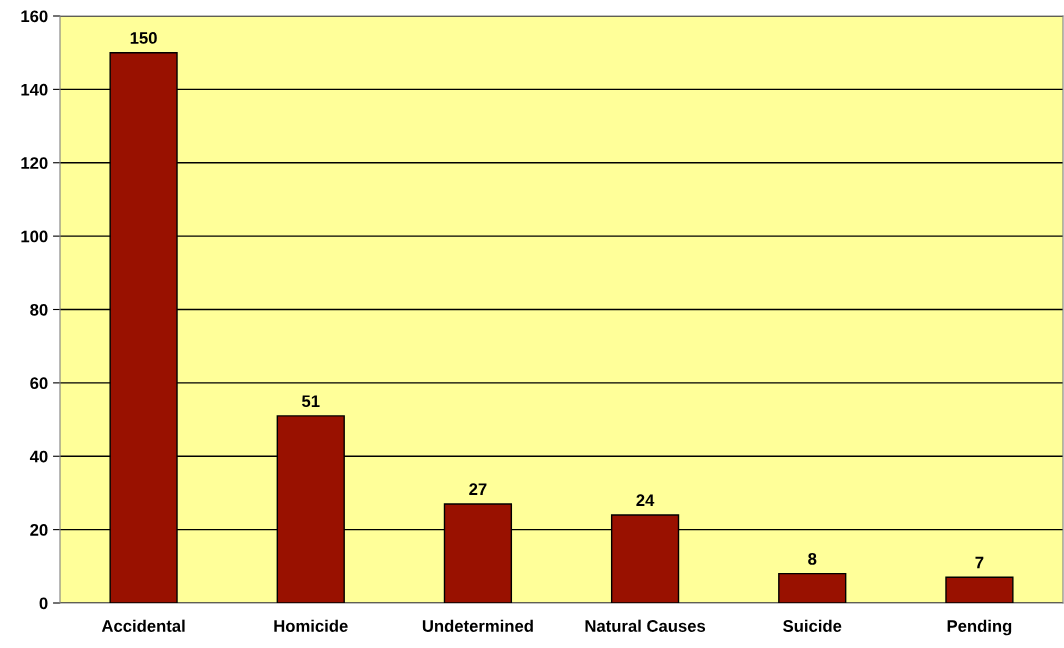  What do you see at coordinates (477, 625) in the screenshot?
I see `x-tick-label: Undetermined` at bounding box center [477, 625].